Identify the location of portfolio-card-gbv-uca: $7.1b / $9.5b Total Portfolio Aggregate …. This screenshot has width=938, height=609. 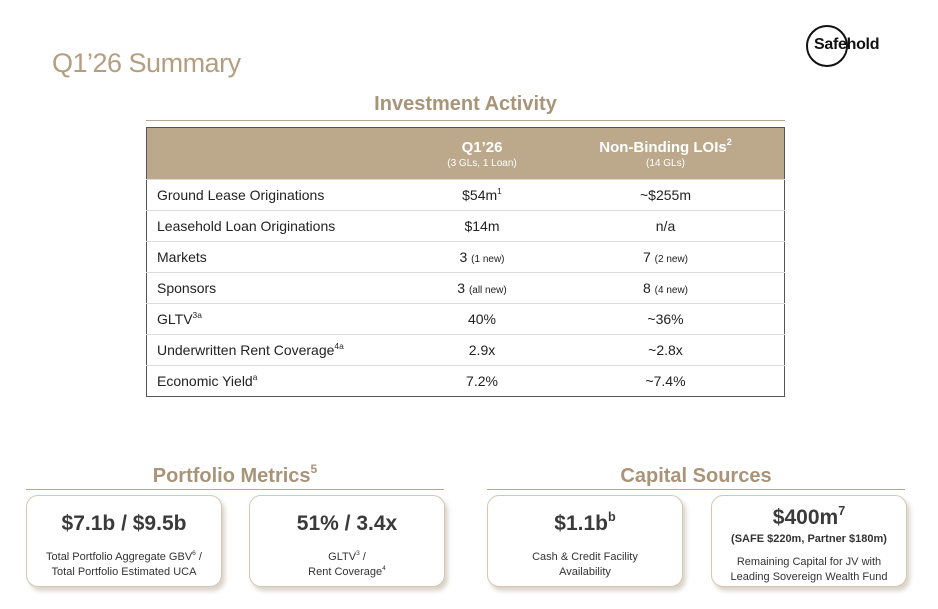
(124, 541).